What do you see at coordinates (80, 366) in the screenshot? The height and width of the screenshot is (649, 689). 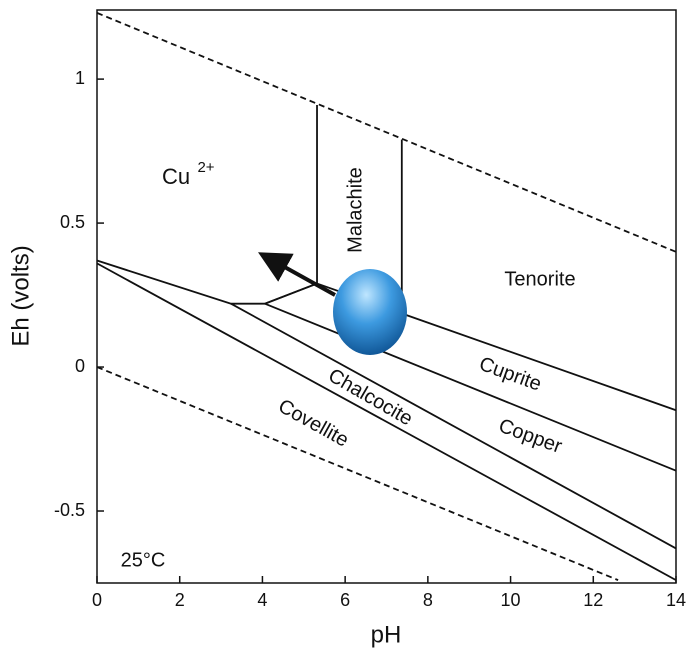 I see `y-tick-label: 0` at bounding box center [80, 366].